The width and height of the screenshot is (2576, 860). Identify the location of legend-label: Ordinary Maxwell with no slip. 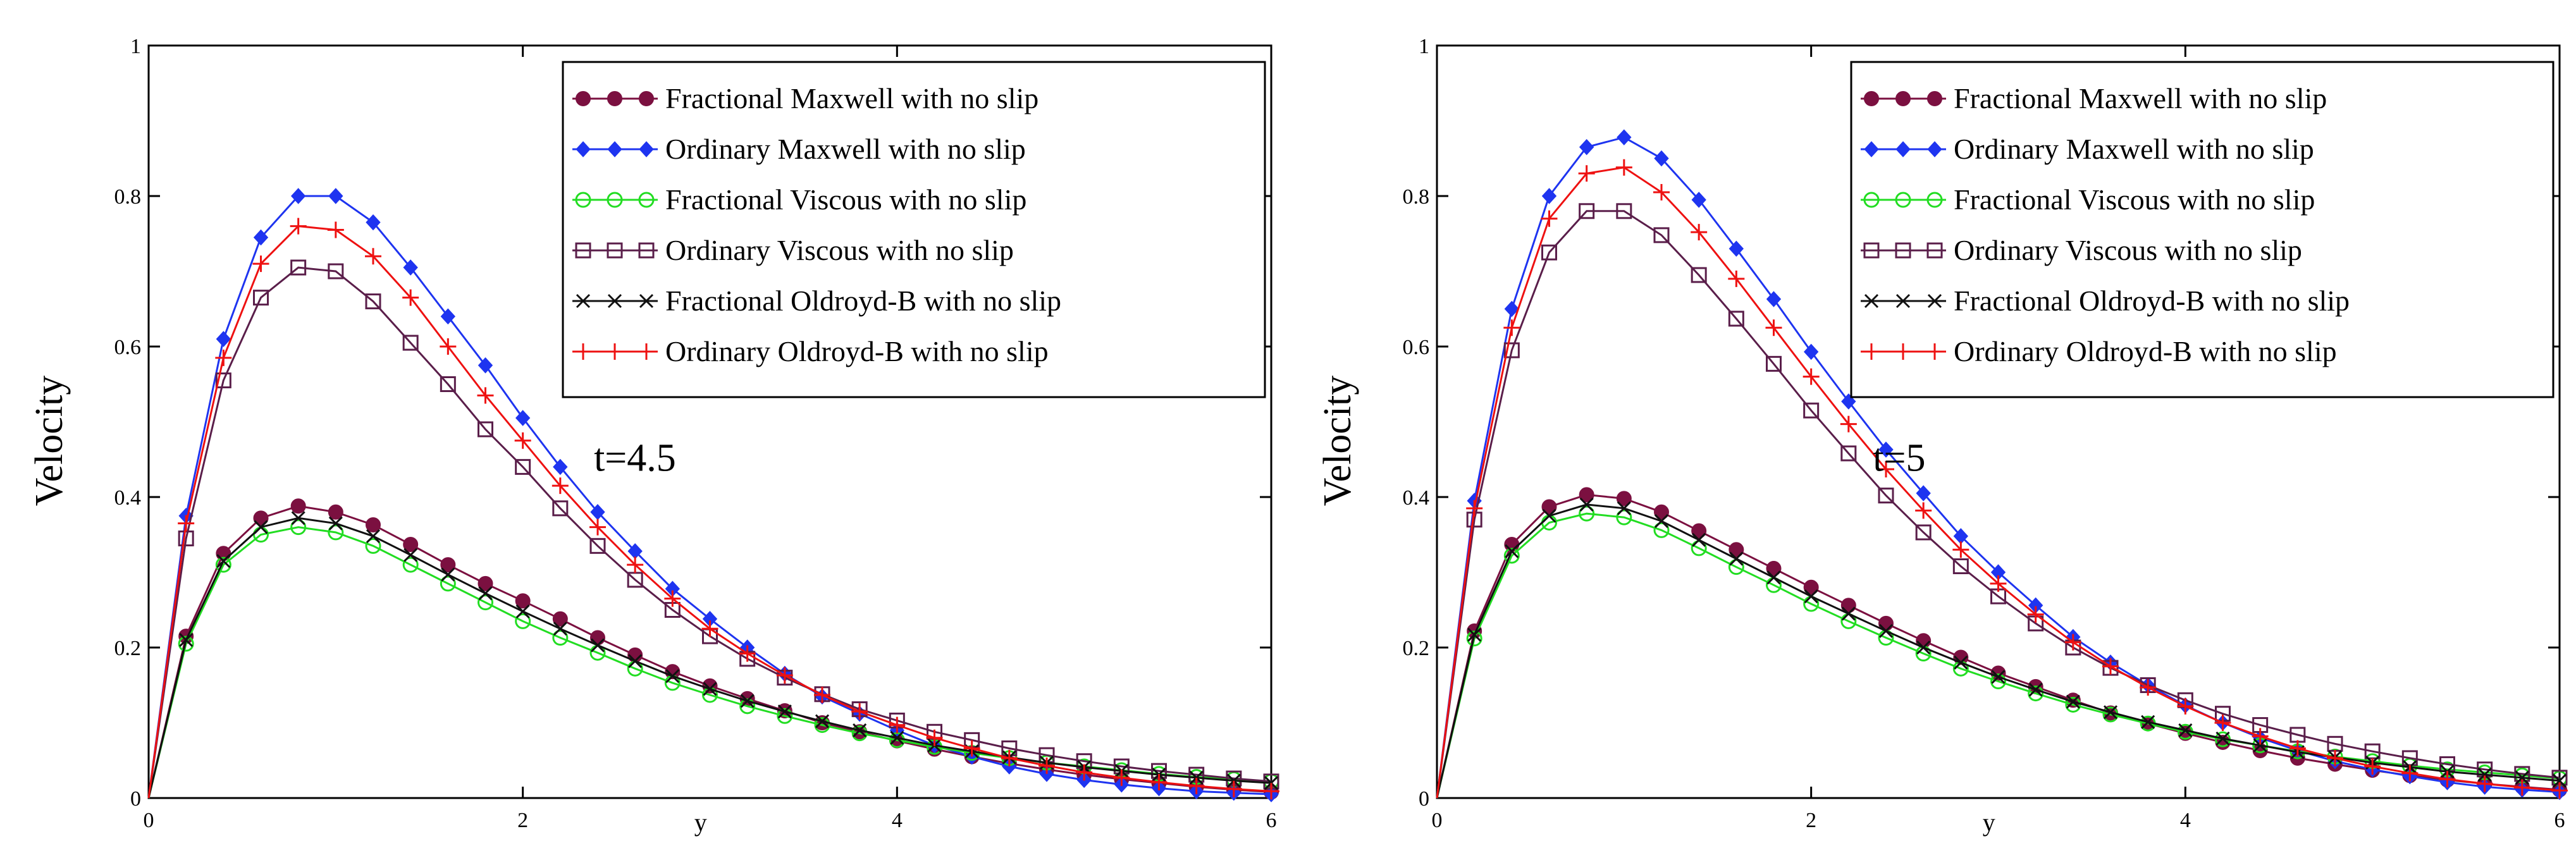
(845, 149).